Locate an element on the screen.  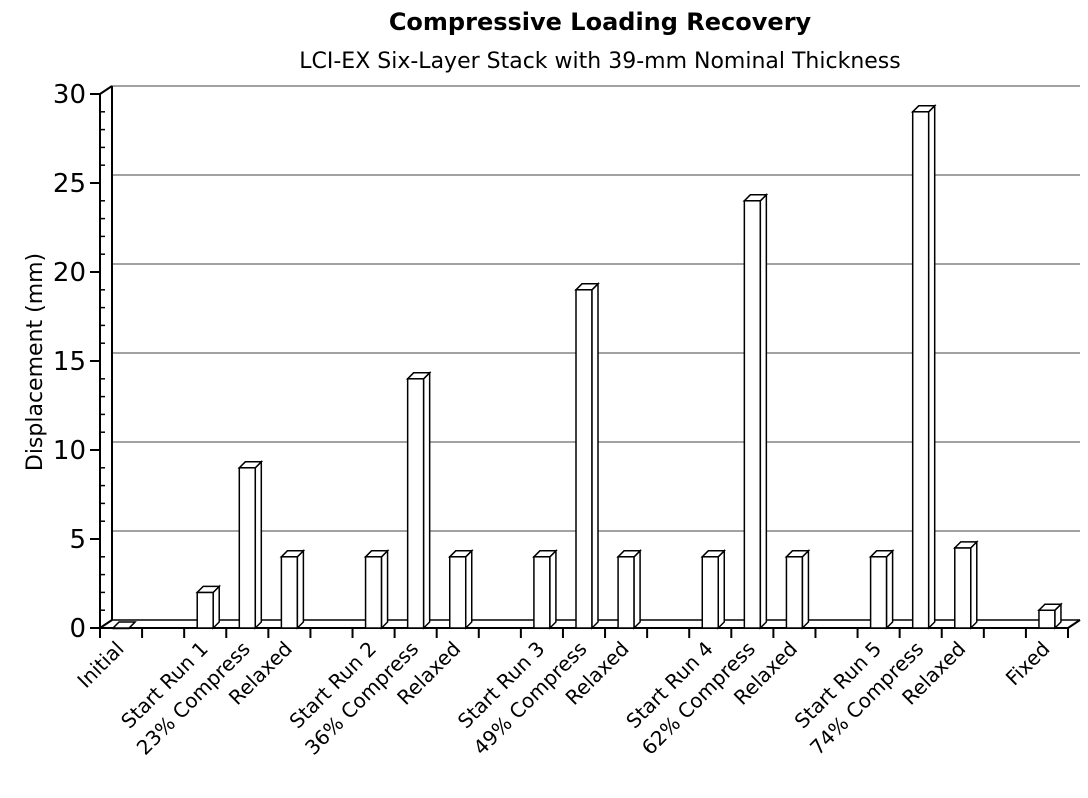
x-axis-depth-left is located at coordinates (106, 624).